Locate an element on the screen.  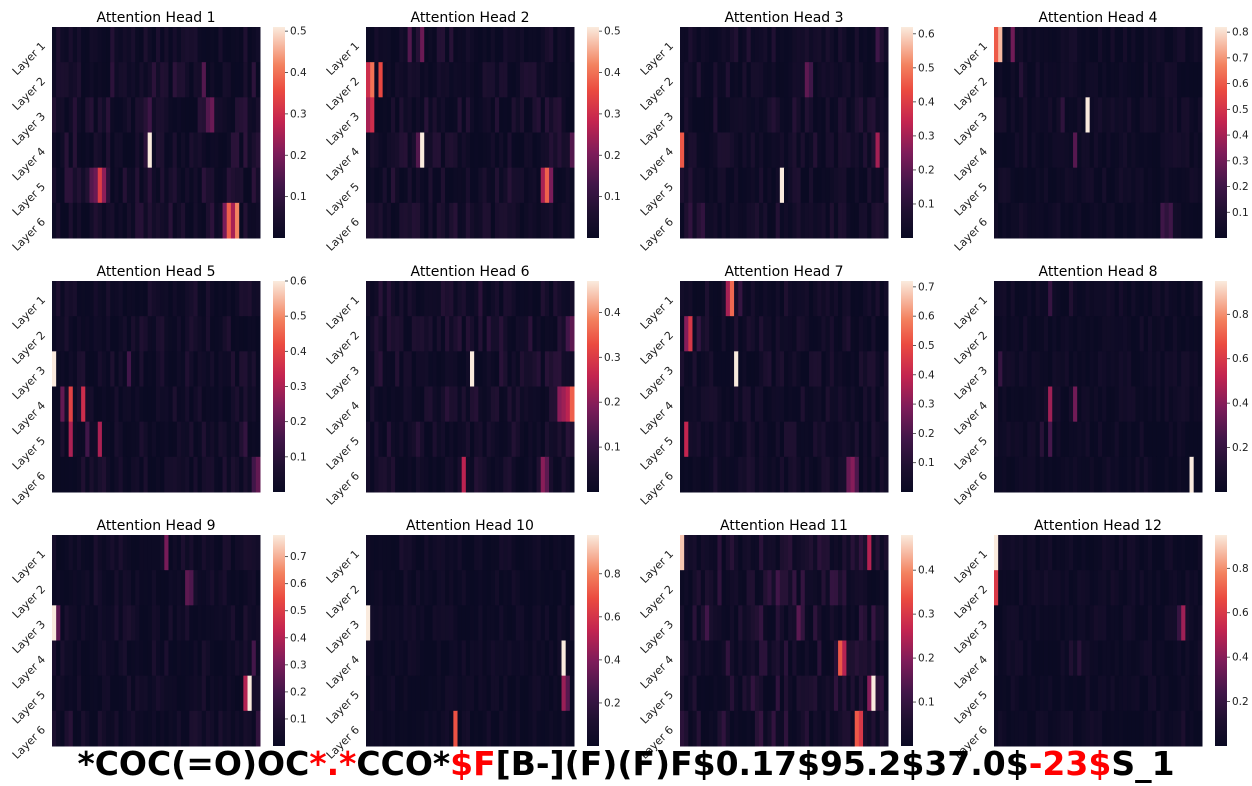
colorbar-tick-label: 0.3 is located at coordinates (298, 114).